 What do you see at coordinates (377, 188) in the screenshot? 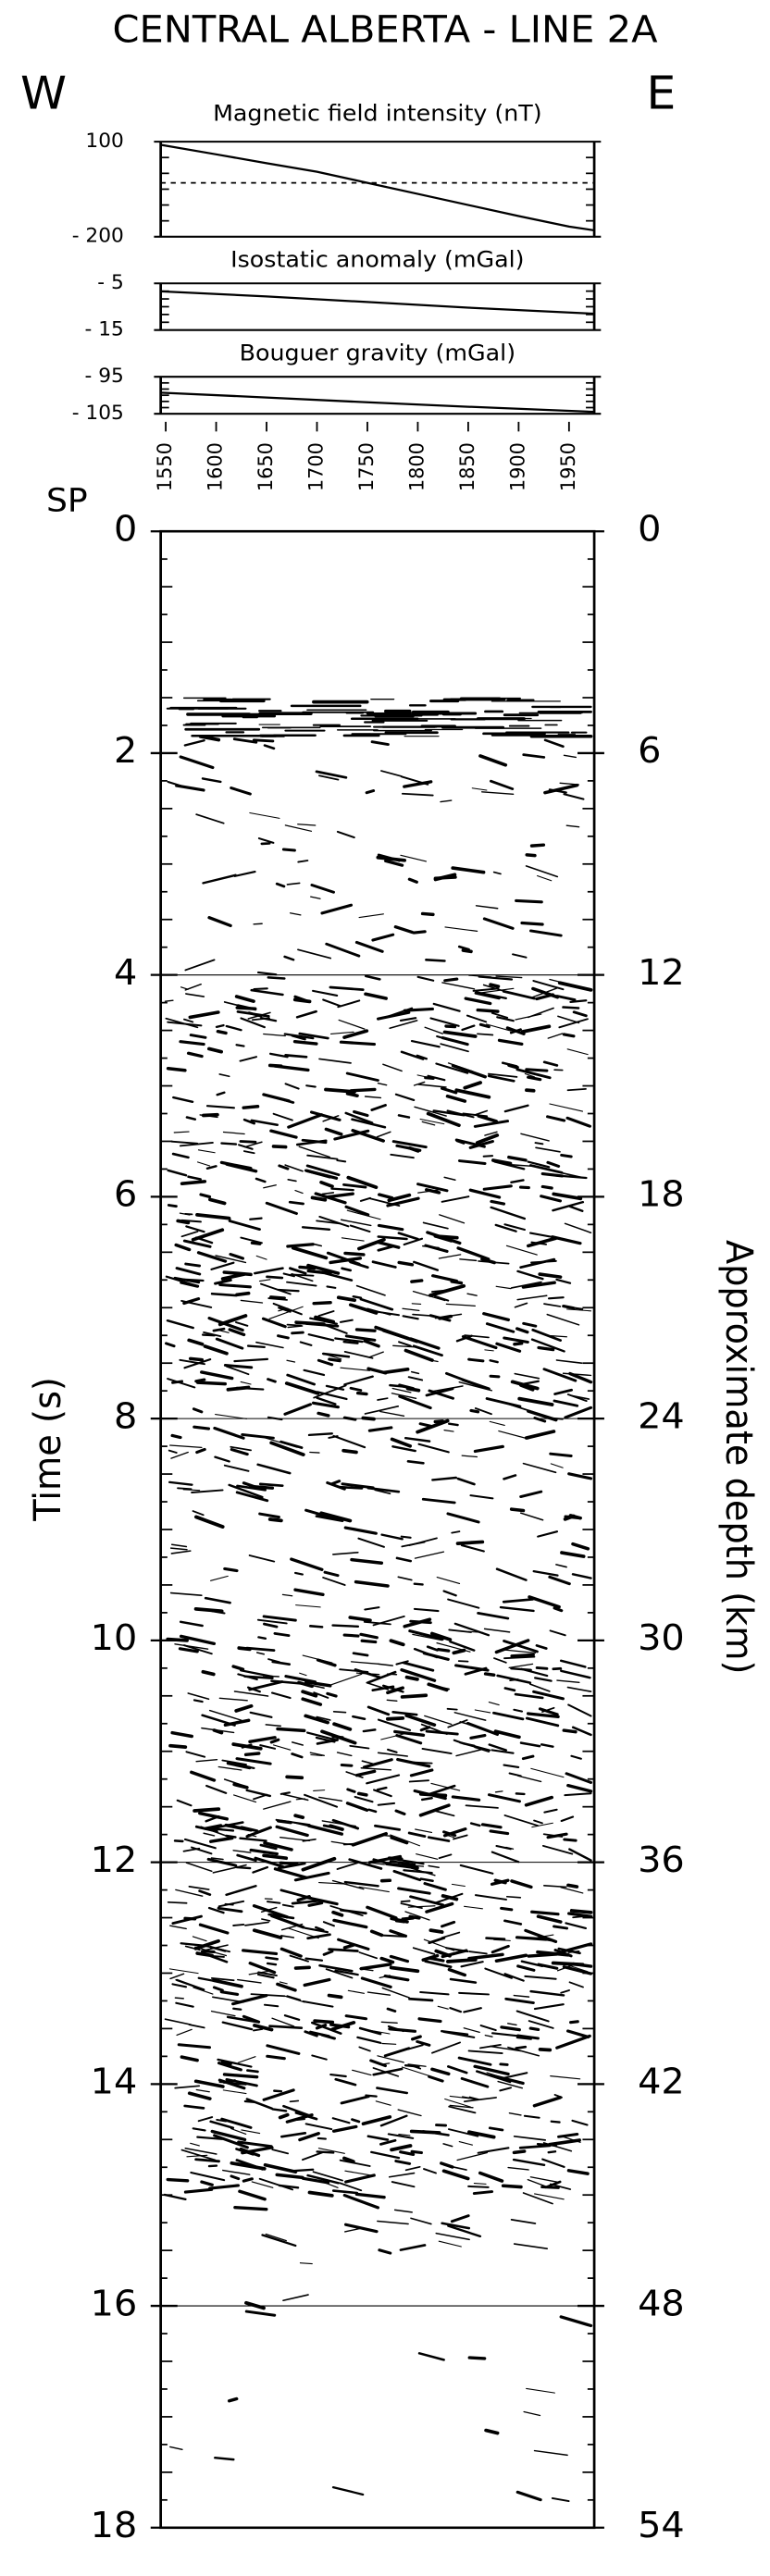
I see `profile-line` at bounding box center [377, 188].